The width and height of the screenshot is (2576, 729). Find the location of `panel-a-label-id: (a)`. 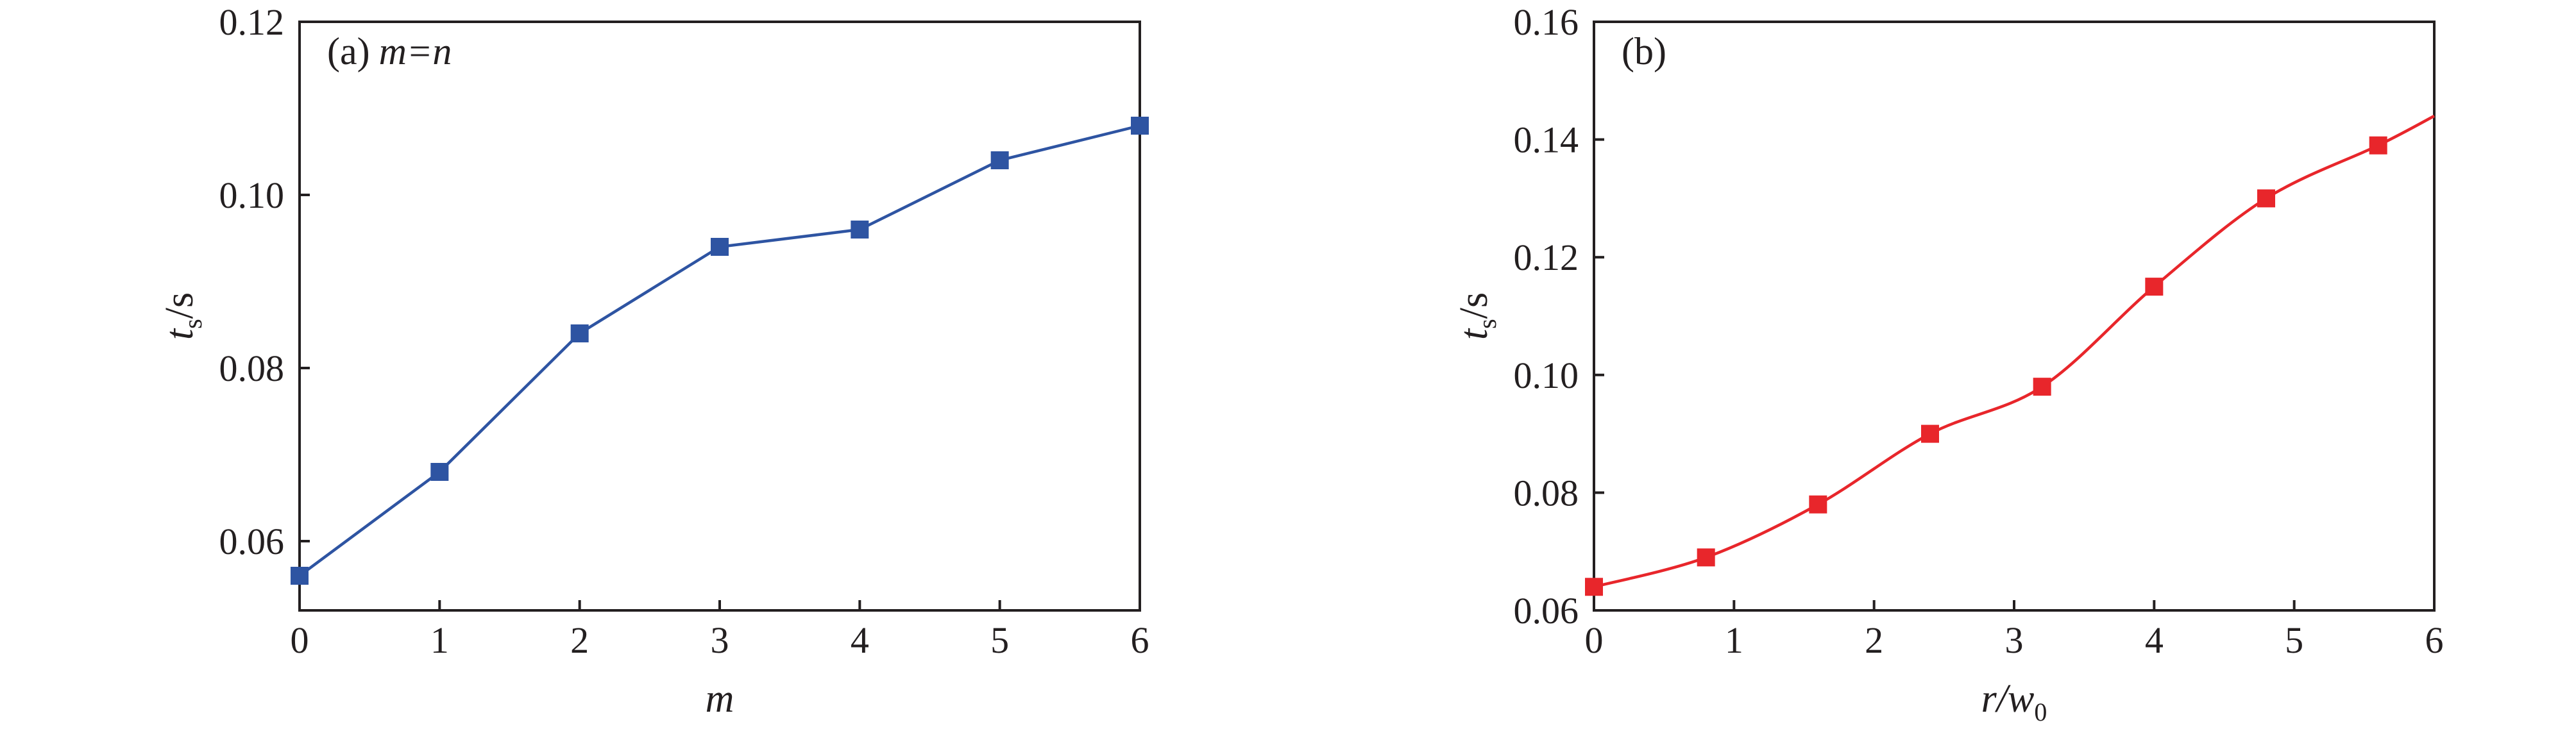

panel-a-label-id: (a) is located at coordinates (348, 51).